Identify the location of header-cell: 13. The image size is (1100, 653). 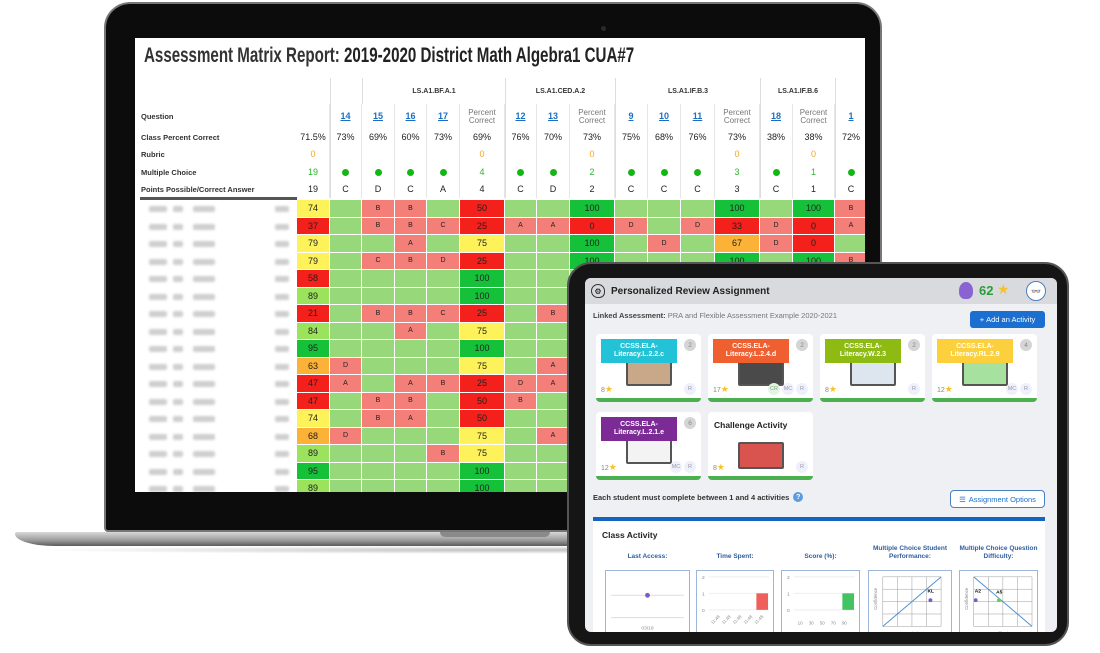
(553, 117).